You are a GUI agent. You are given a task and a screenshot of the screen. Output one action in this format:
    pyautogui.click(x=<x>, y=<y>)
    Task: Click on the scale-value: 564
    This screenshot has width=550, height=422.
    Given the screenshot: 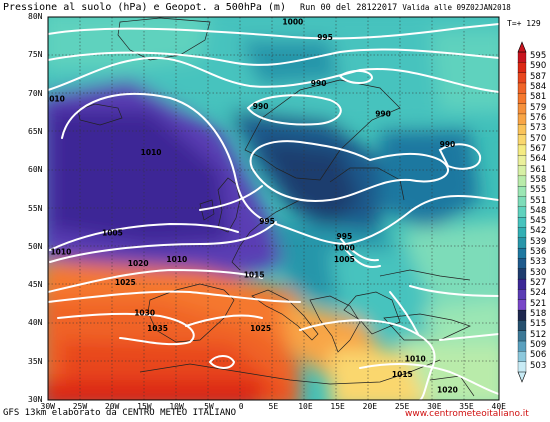 What is the action you would take?
    pyautogui.click(x=538, y=159)
    